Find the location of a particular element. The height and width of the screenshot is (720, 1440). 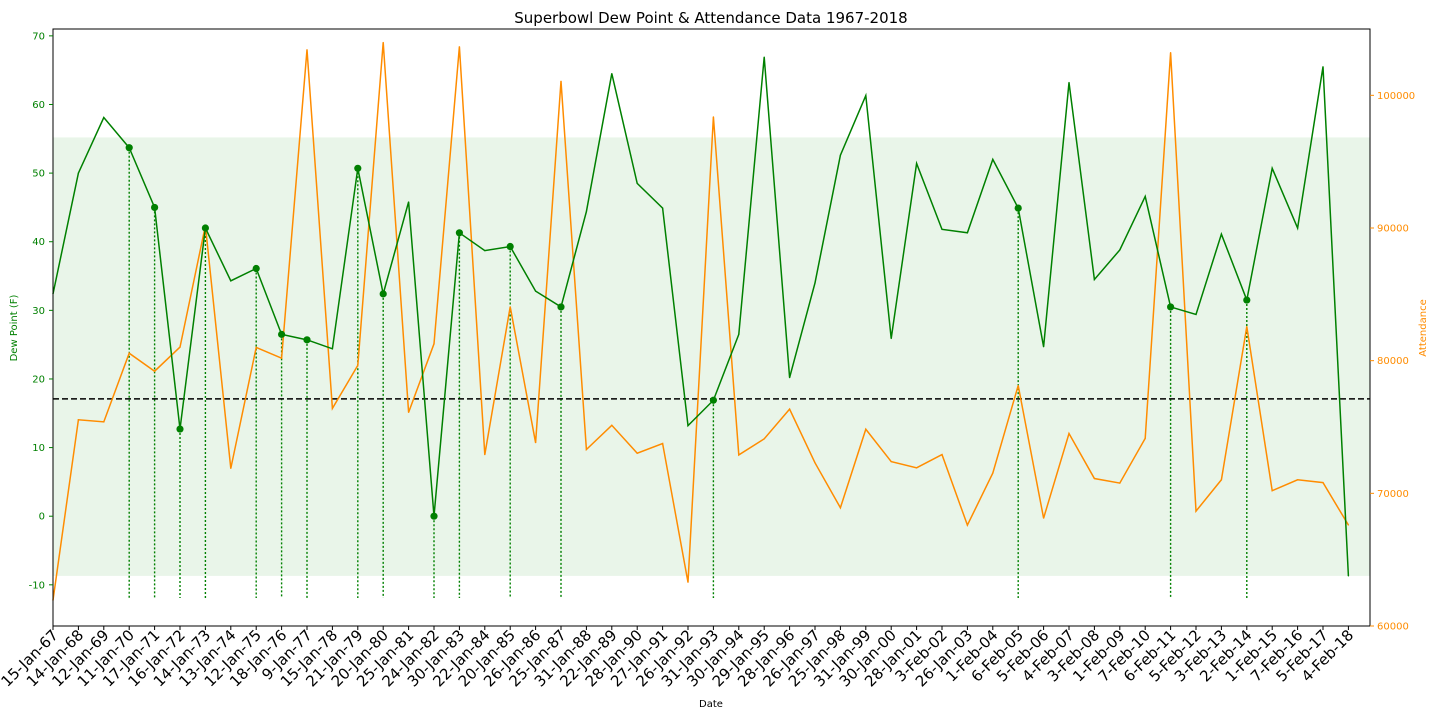

y-axis-right-label: Attendance is located at coordinates (1423, 327).